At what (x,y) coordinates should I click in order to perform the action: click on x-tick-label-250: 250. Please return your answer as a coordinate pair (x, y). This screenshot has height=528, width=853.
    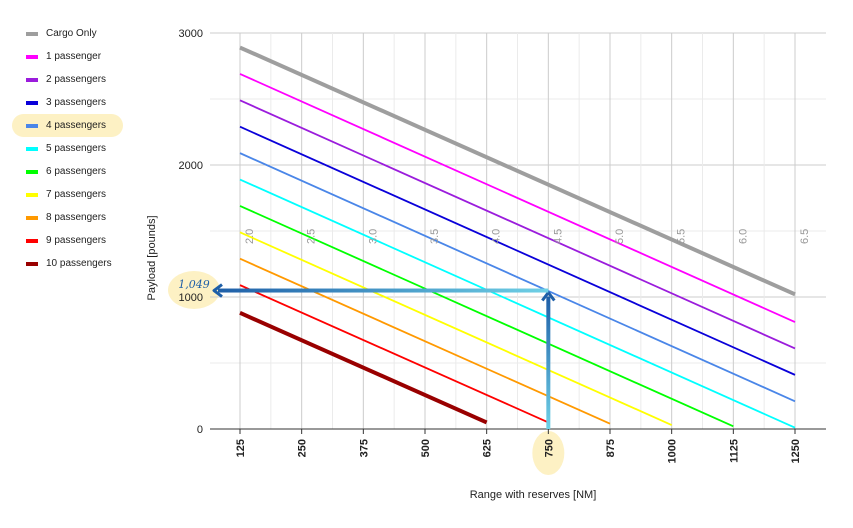
    Looking at the image, I should click on (303, 448).